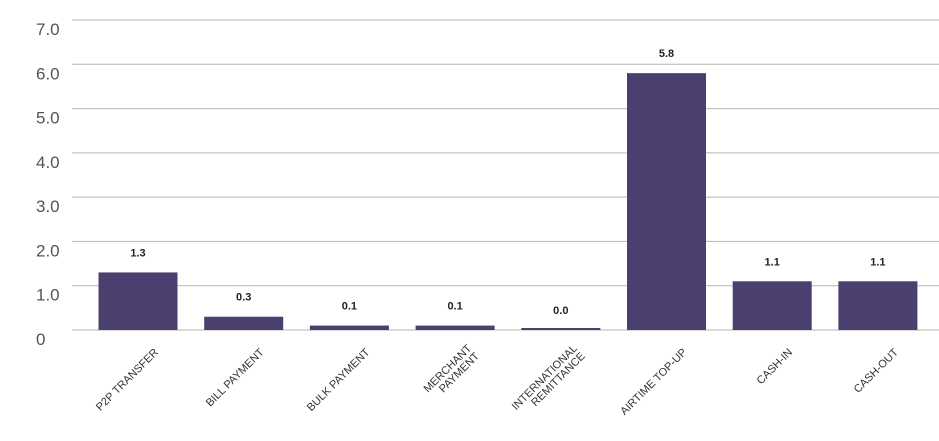 The width and height of the screenshot is (939, 441). What do you see at coordinates (40, 339) in the screenshot?
I see `y-tick-label: 0` at bounding box center [40, 339].